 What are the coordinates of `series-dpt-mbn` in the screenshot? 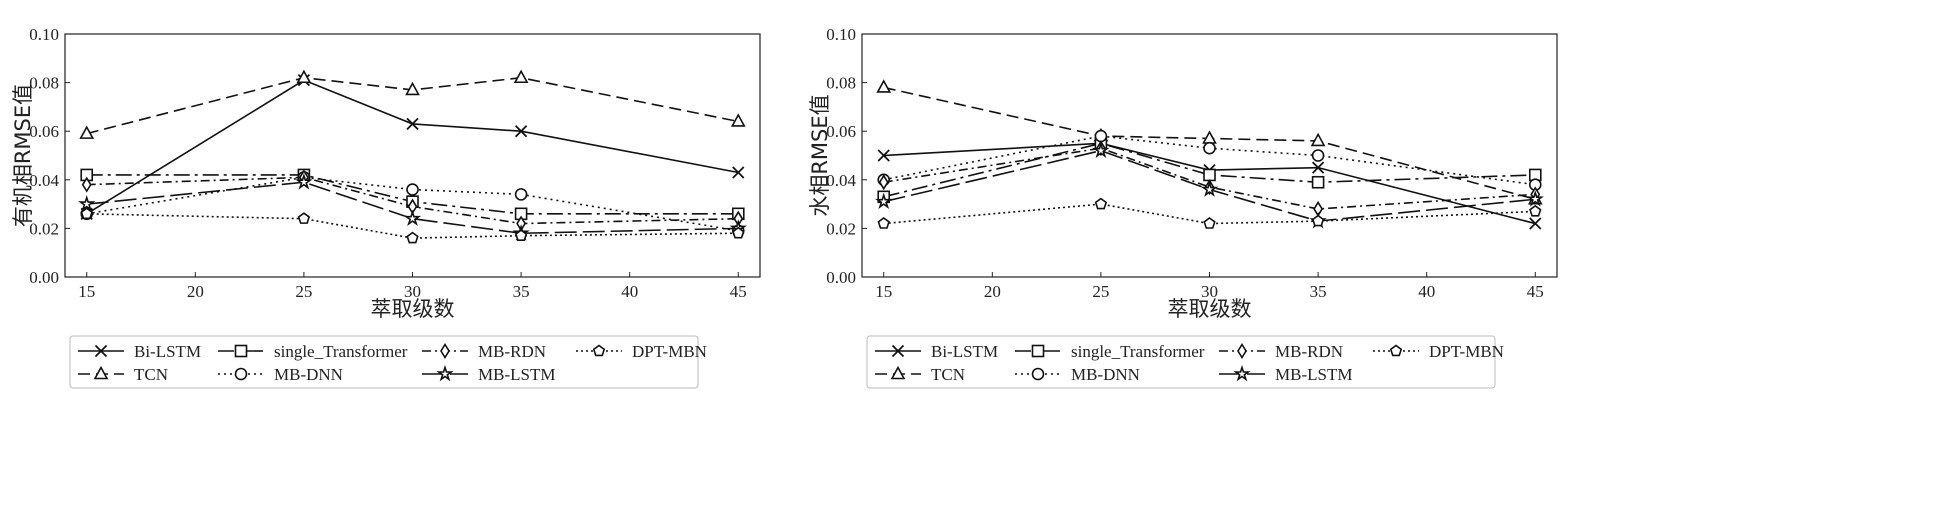 It's located at (412, 225).